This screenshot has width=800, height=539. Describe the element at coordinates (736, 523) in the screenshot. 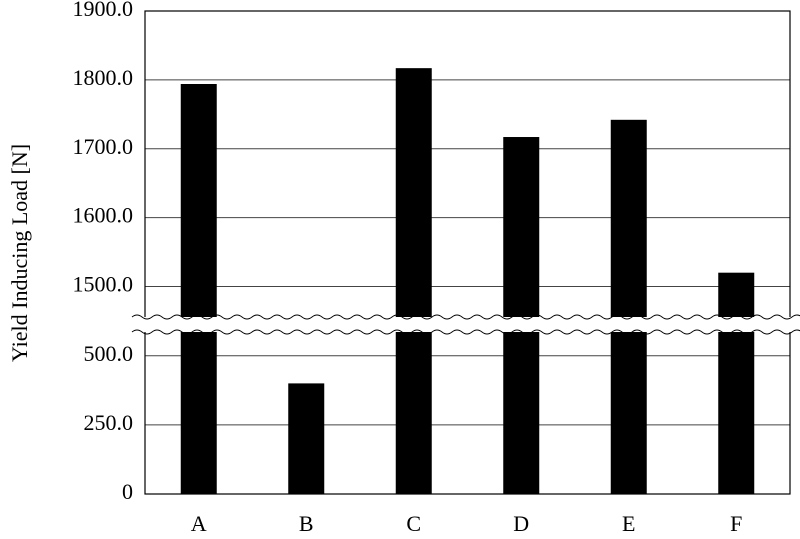

I see `x-tick-label: F` at that location.